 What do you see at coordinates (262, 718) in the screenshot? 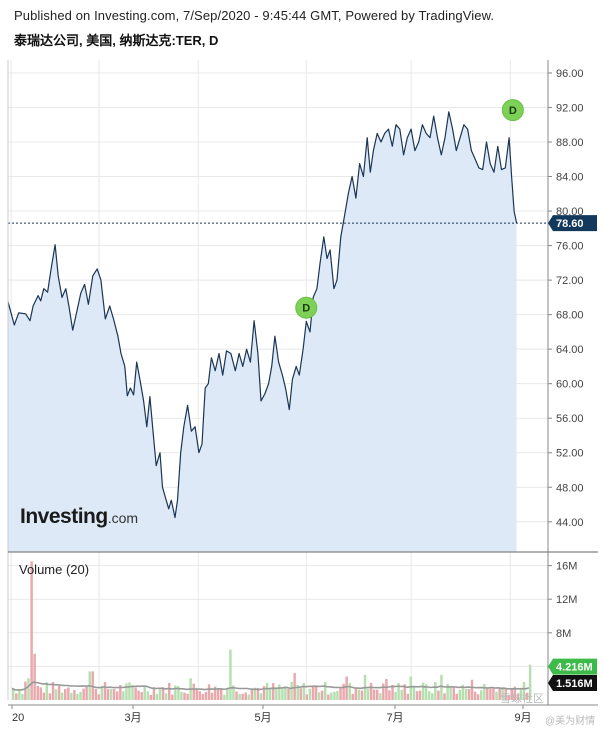
I see `time-tick-label: 5月` at bounding box center [262, 718].